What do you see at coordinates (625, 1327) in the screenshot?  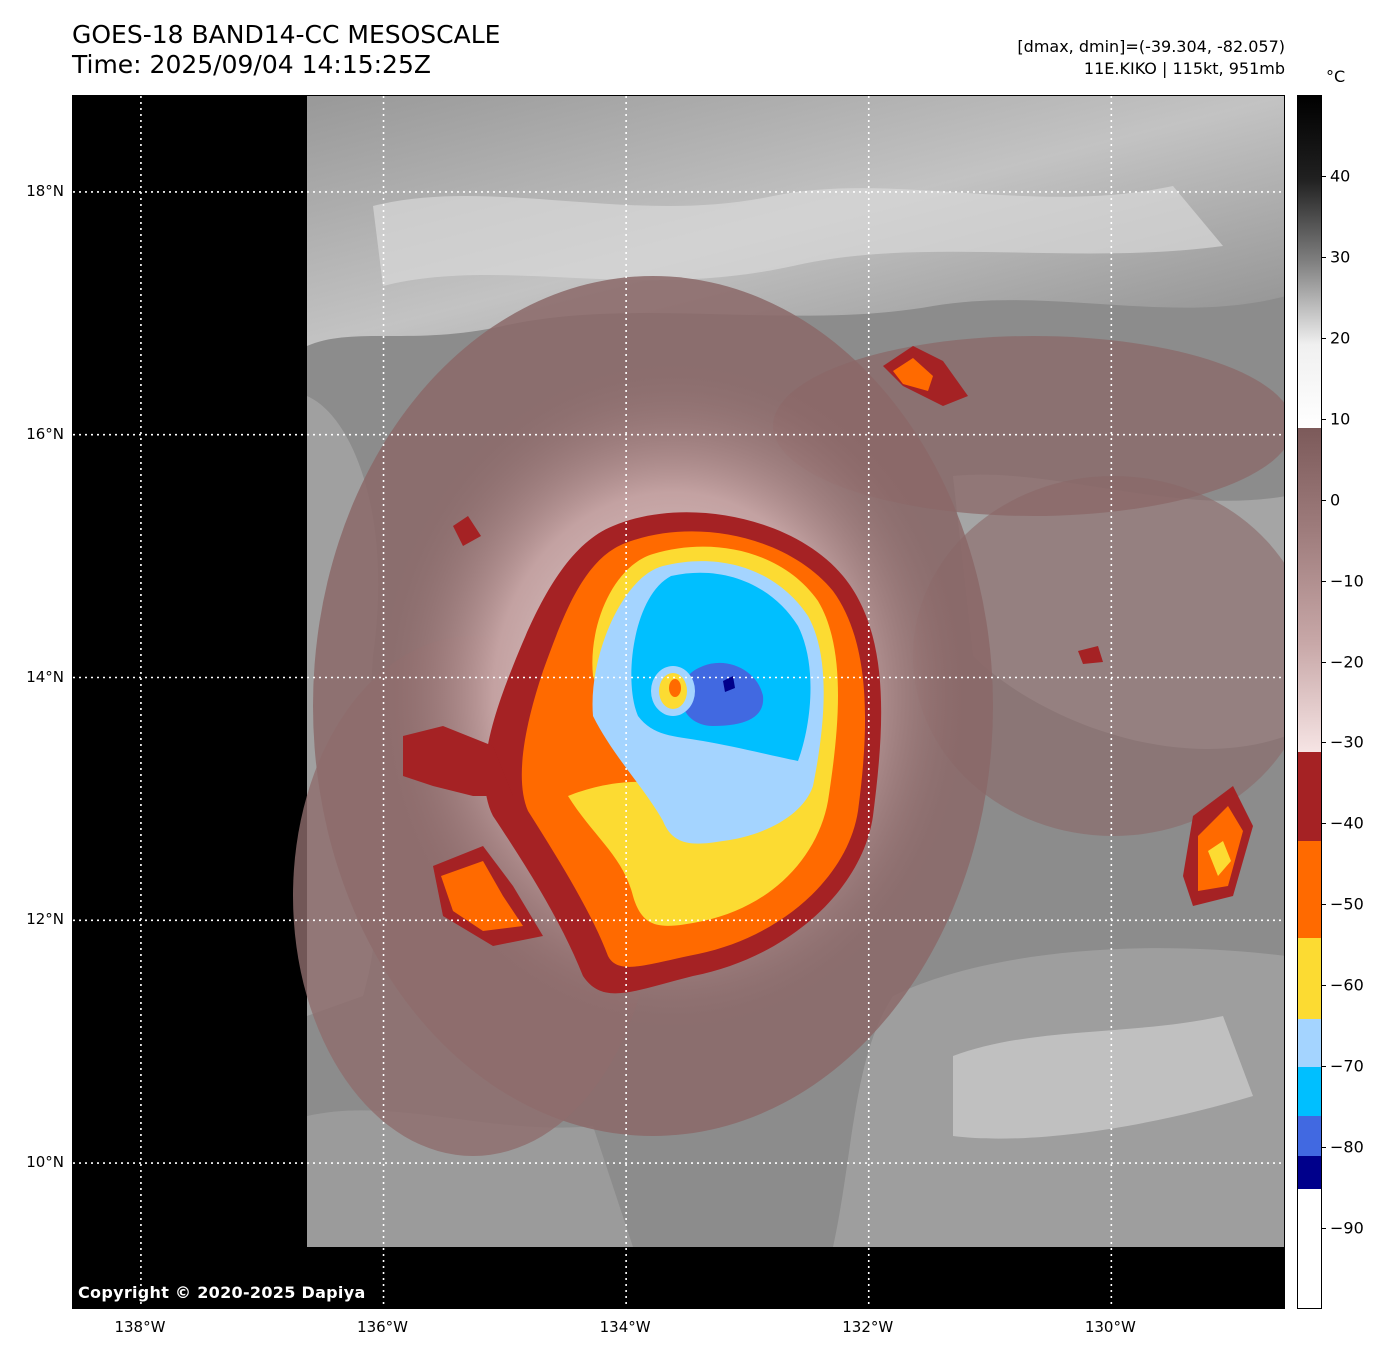 I see `lon-tick-label: 134°W` at bounding box center [625, 1327].